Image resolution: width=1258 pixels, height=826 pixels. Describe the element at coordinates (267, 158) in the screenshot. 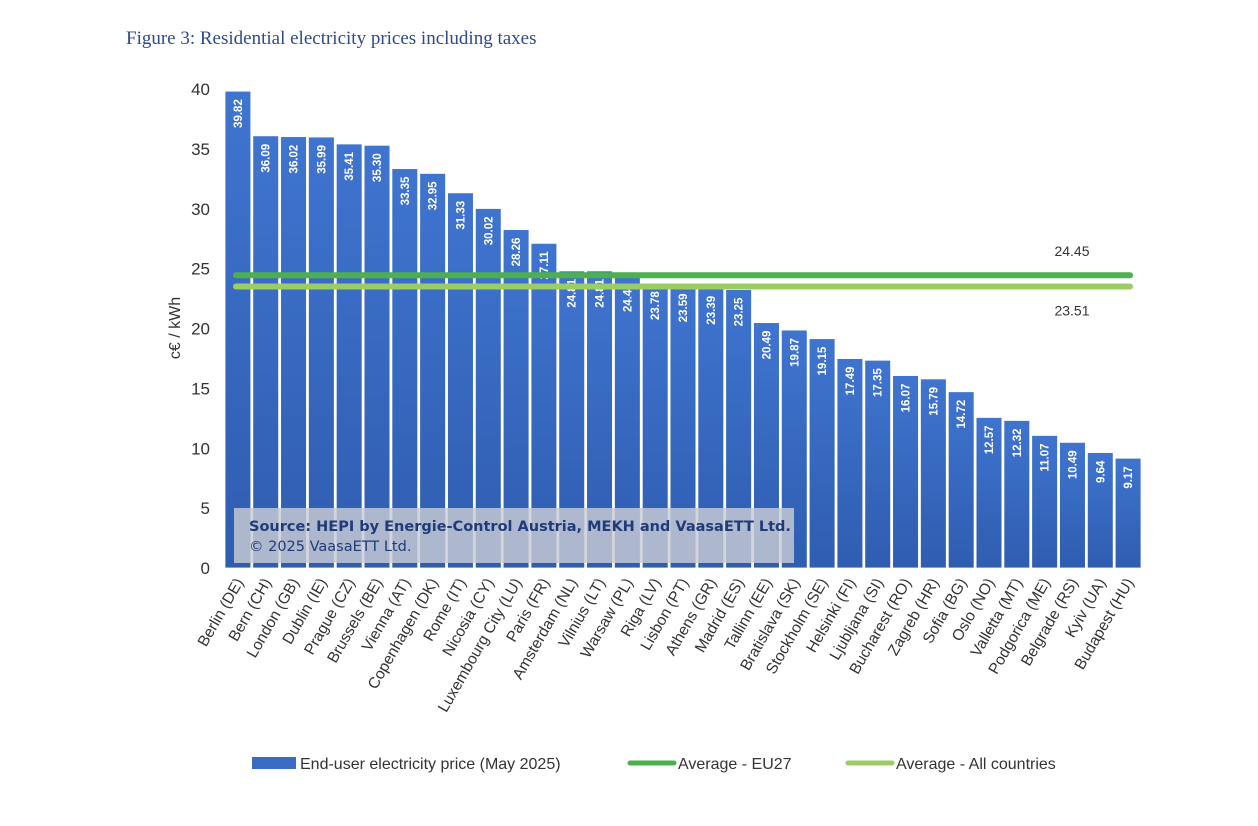

I see `bar-value-label: 36.09` at that location.